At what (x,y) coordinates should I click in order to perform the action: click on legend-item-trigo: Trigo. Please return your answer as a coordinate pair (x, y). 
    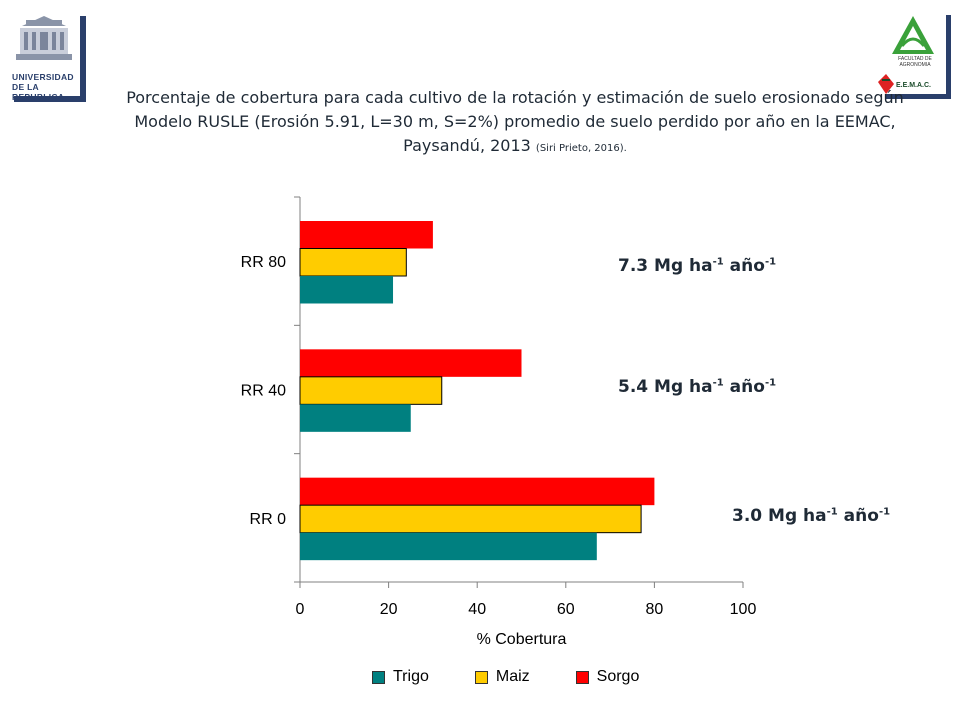
    Looking at the image, I should click on (400, 677).